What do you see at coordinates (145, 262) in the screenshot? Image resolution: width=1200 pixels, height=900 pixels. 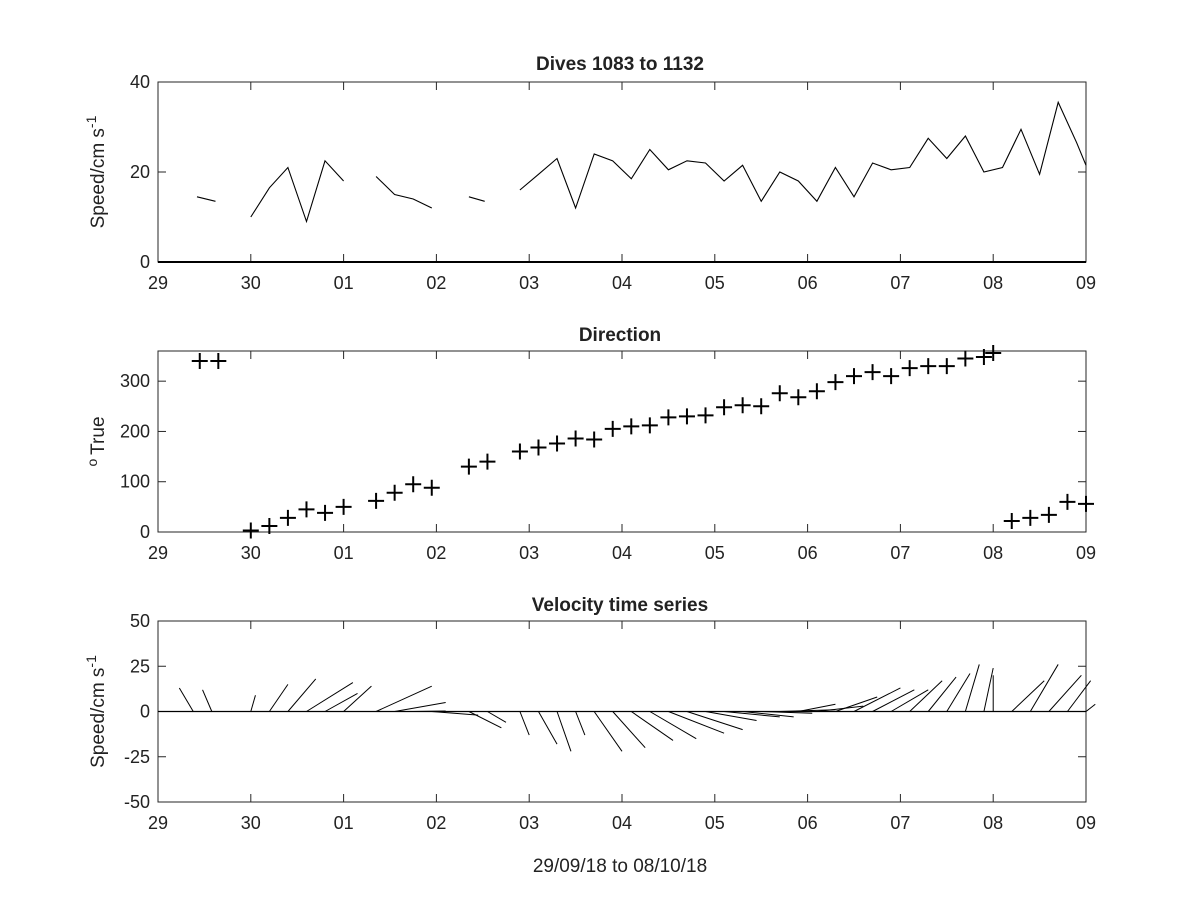 I see `speed-y-tick-label: 0` at bounding box center [145, 262].